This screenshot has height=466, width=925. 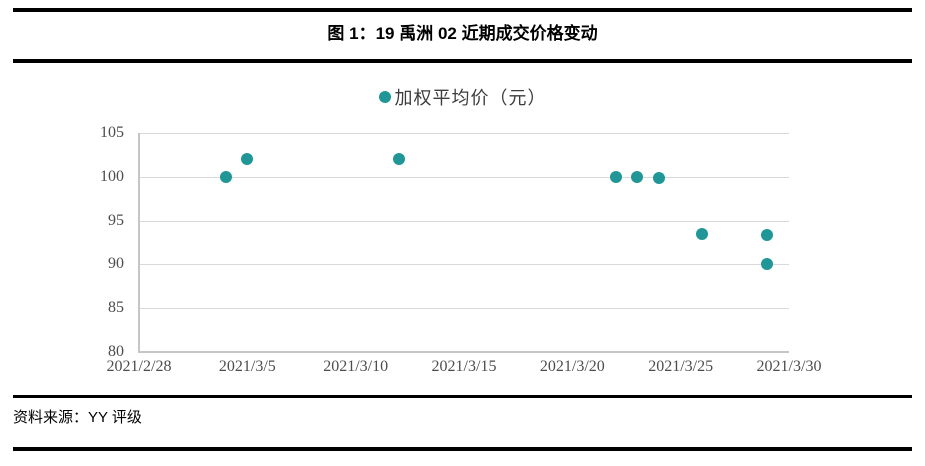 What do you see at coordinates (139, 366) in the screenshot?
I see `x-tick-label: 2021/2/28` at bounding box center [139, 366].